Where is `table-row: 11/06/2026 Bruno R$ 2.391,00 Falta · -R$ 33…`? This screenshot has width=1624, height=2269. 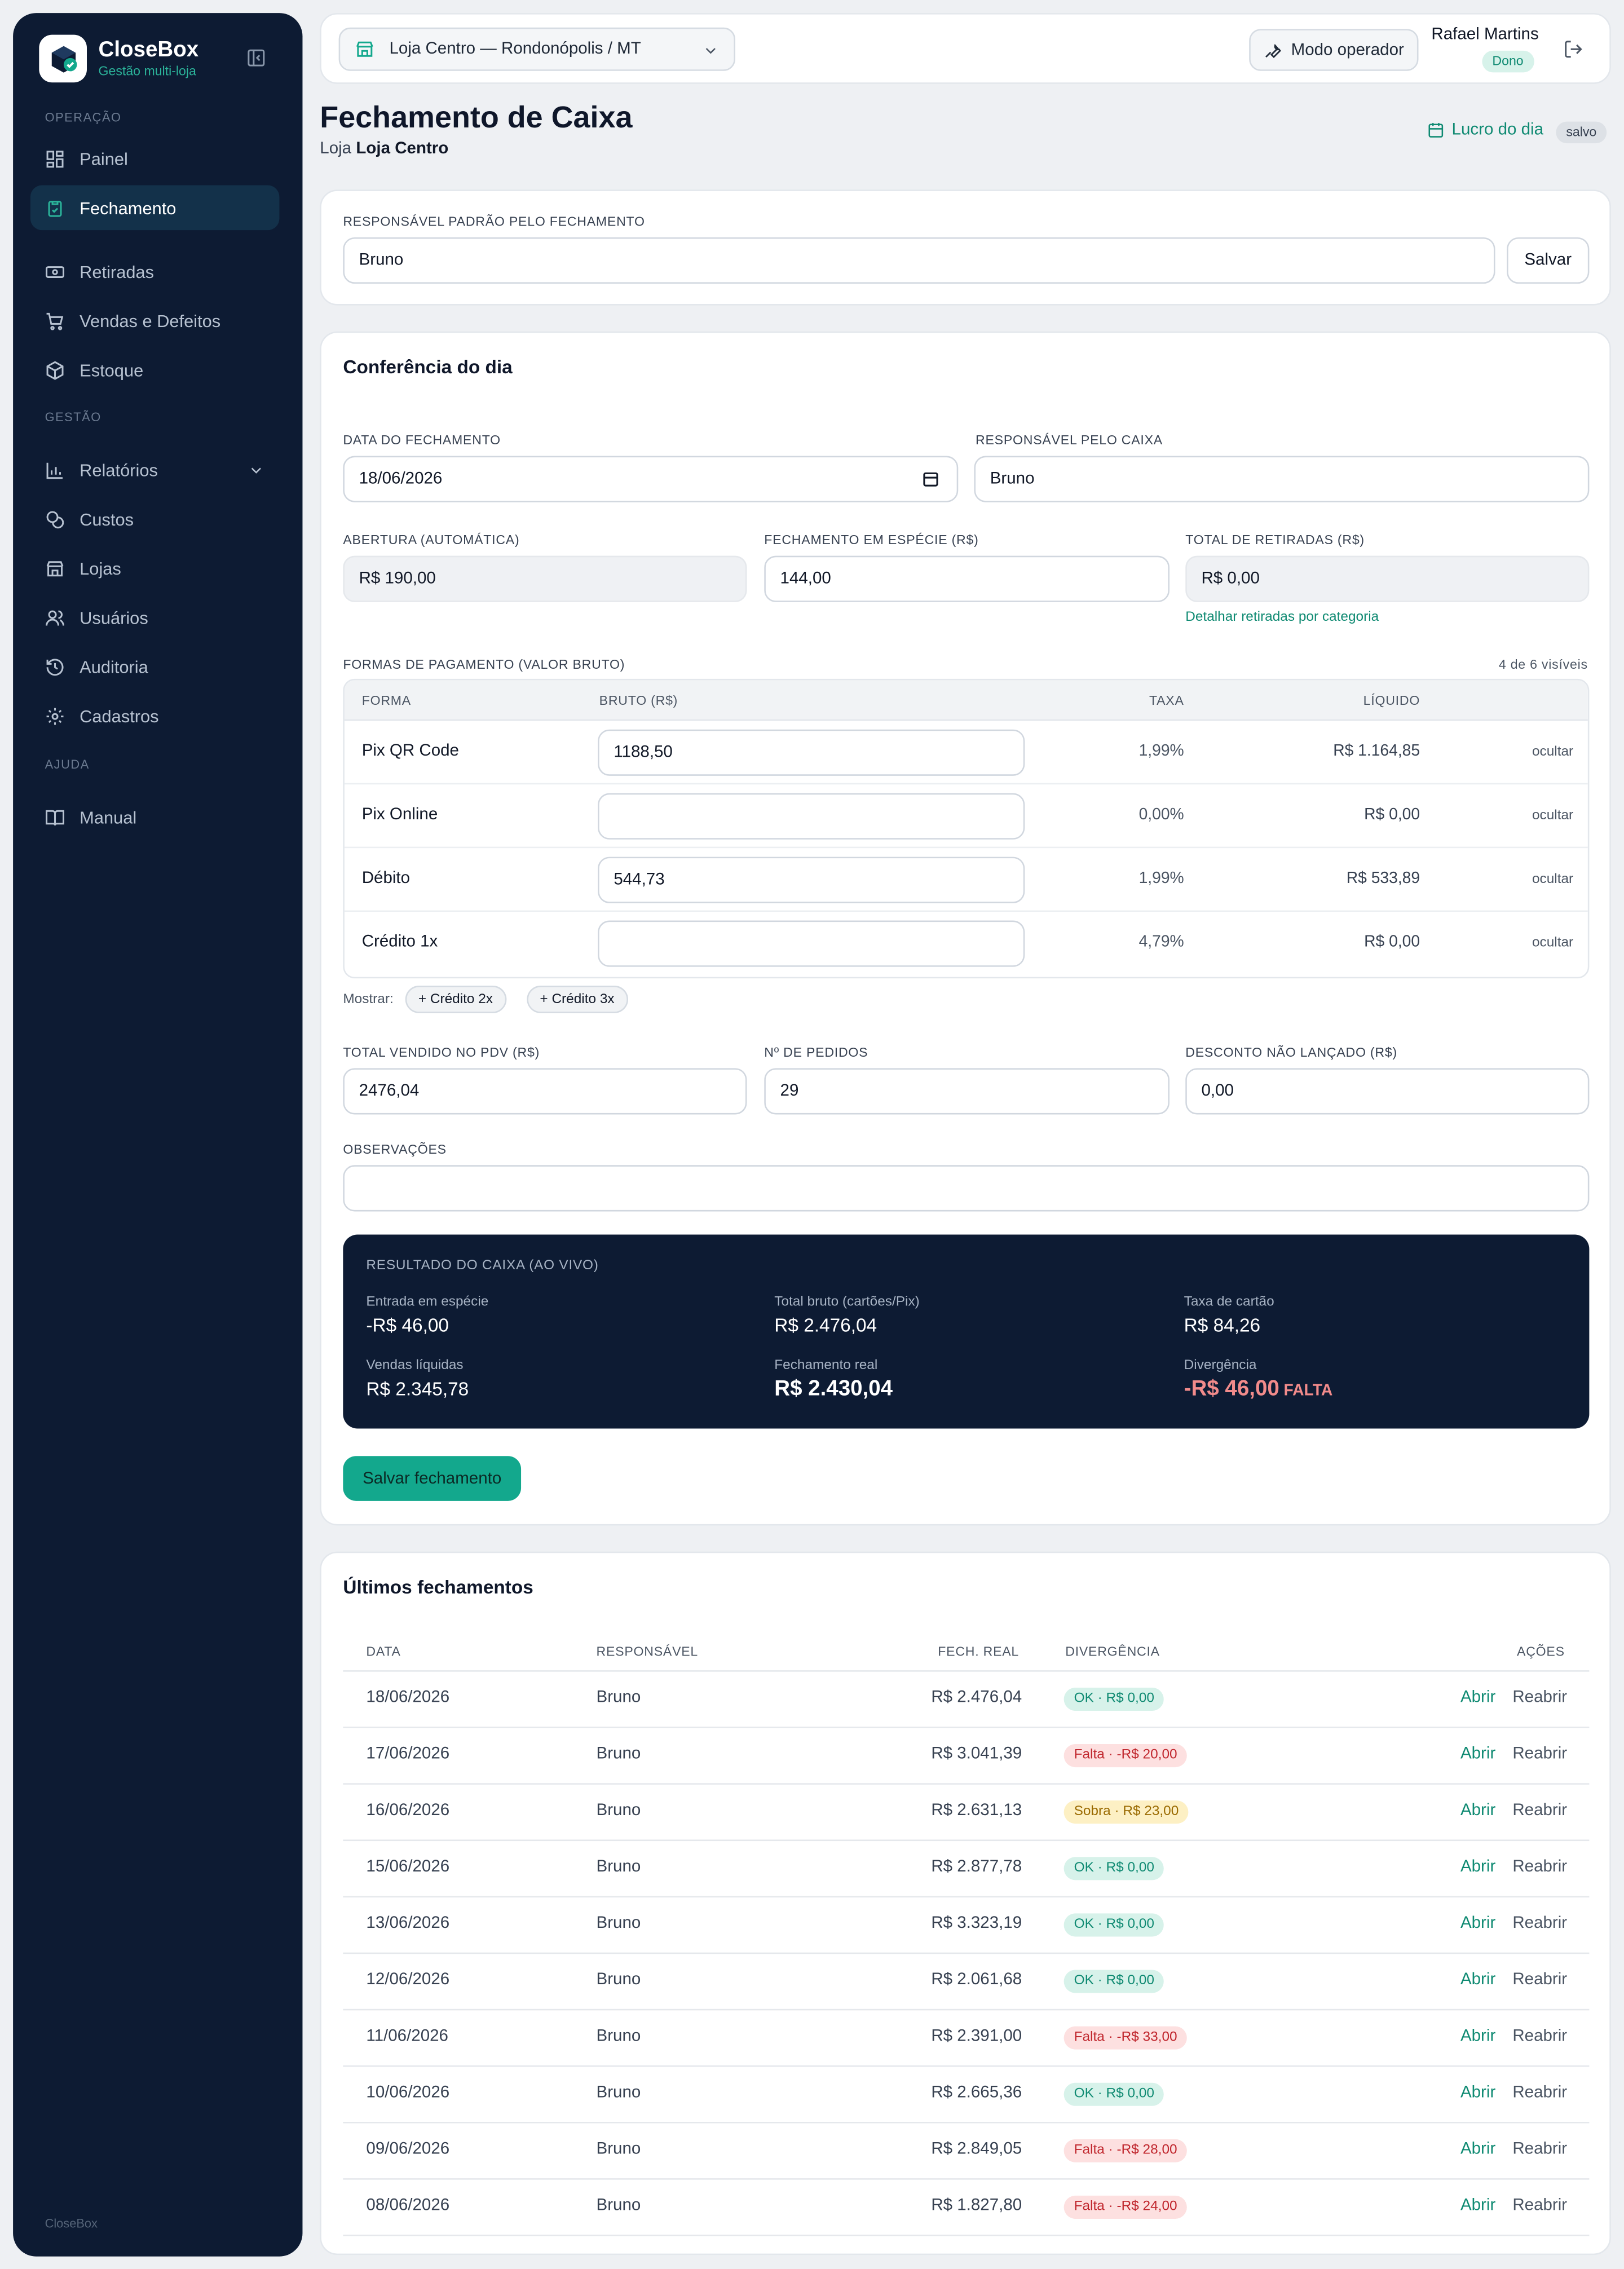
table-row: 11/06/2026 Bruno R$ 2.391,00 Falta · -R$ 33… is located at coordinates (967, 2038).